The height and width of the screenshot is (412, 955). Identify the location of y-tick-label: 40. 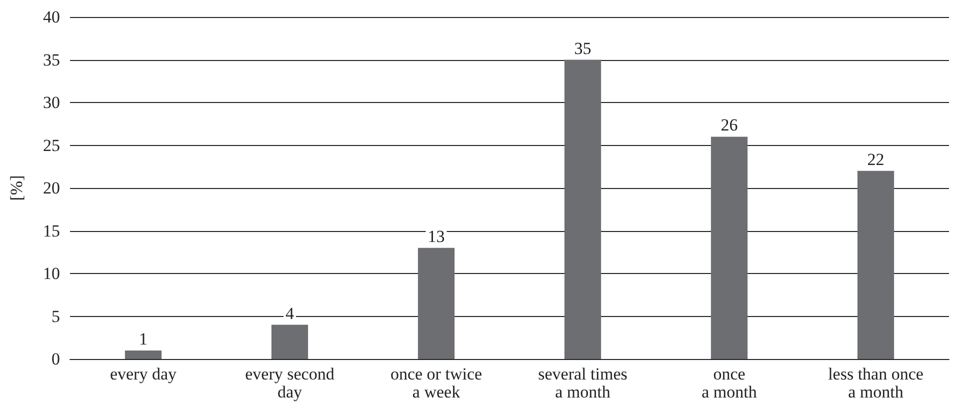
(51, 17).